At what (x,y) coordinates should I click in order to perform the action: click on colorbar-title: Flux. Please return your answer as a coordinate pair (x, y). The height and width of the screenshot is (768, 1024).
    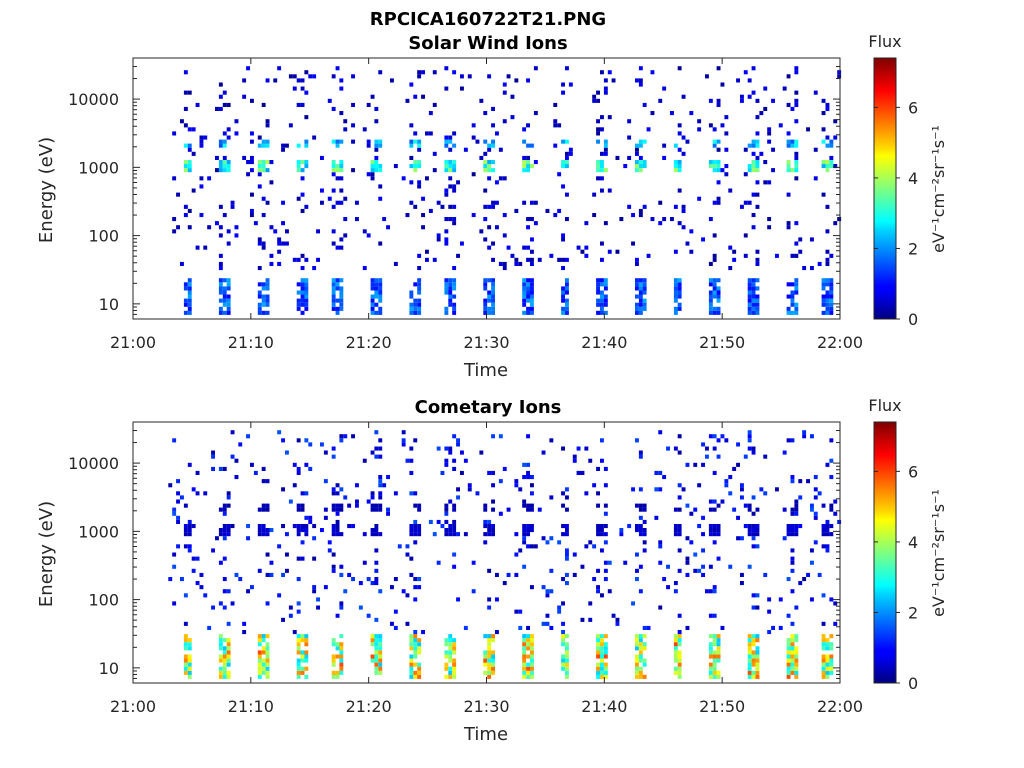
    Looking at the image, I should click on (884, 405).